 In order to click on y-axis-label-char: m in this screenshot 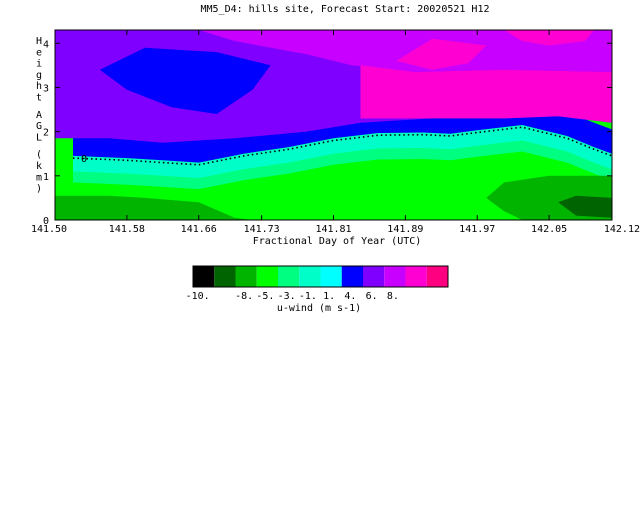, I will do `click(39, 177)`.